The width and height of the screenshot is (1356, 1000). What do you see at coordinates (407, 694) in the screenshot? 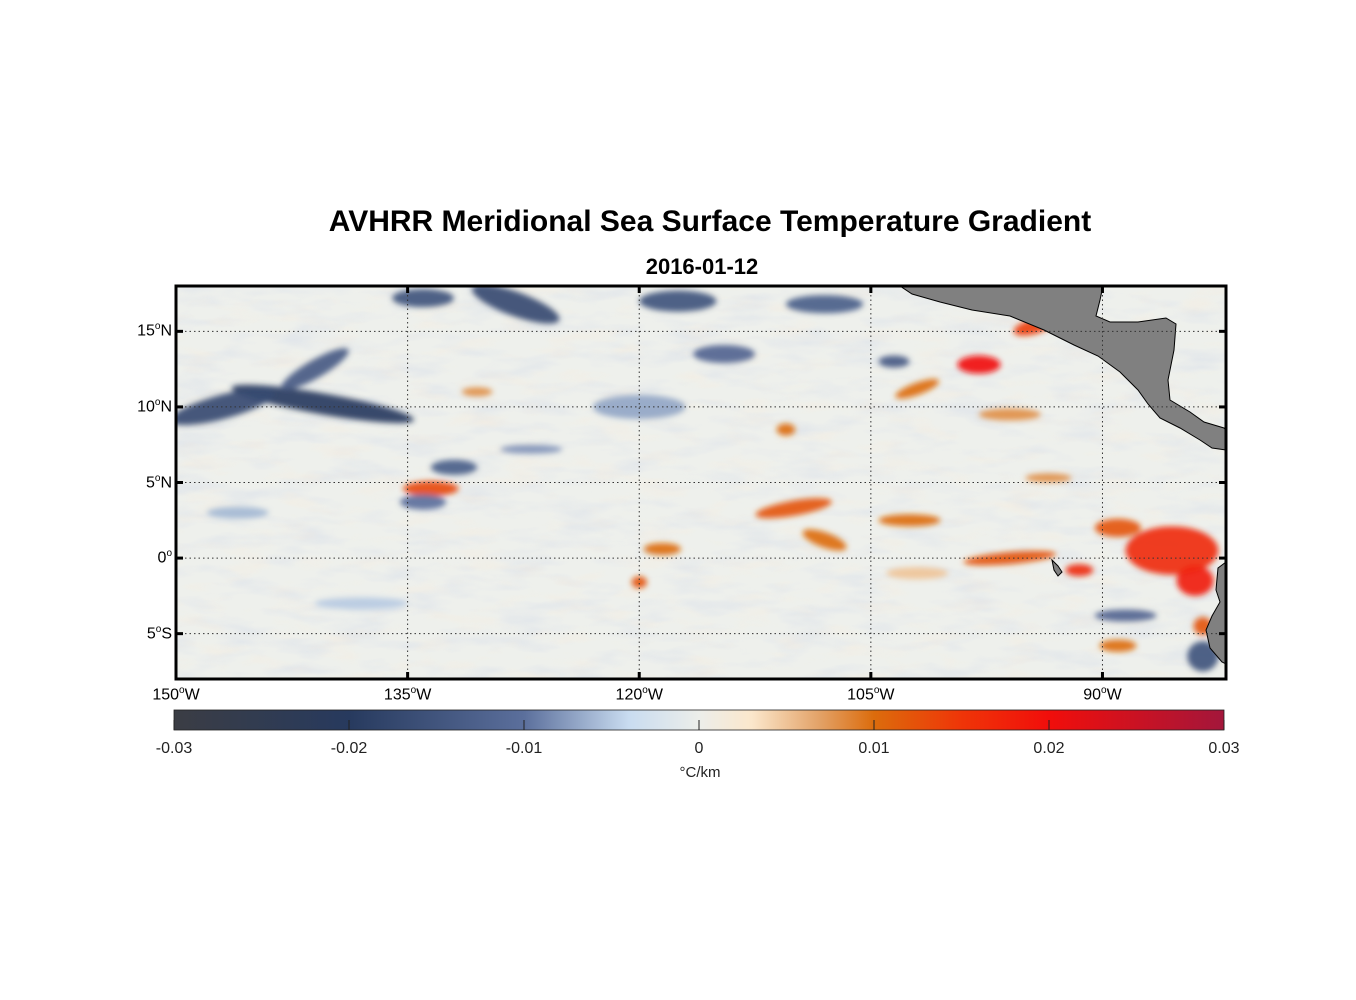
I see `longitude-label: 135oW` at bounding box center [407, 694].